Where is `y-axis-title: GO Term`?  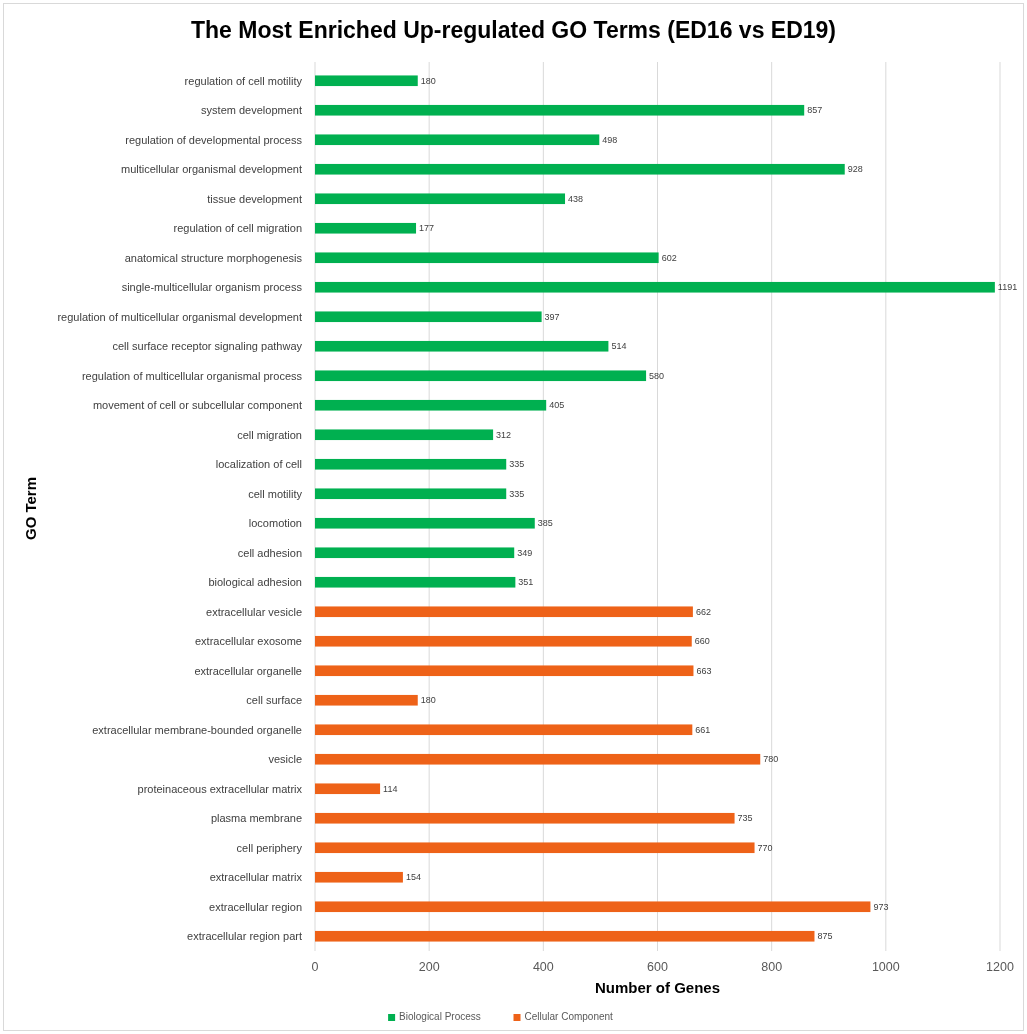 y-axis-title: GO Term is located at coordinates (30, 508).